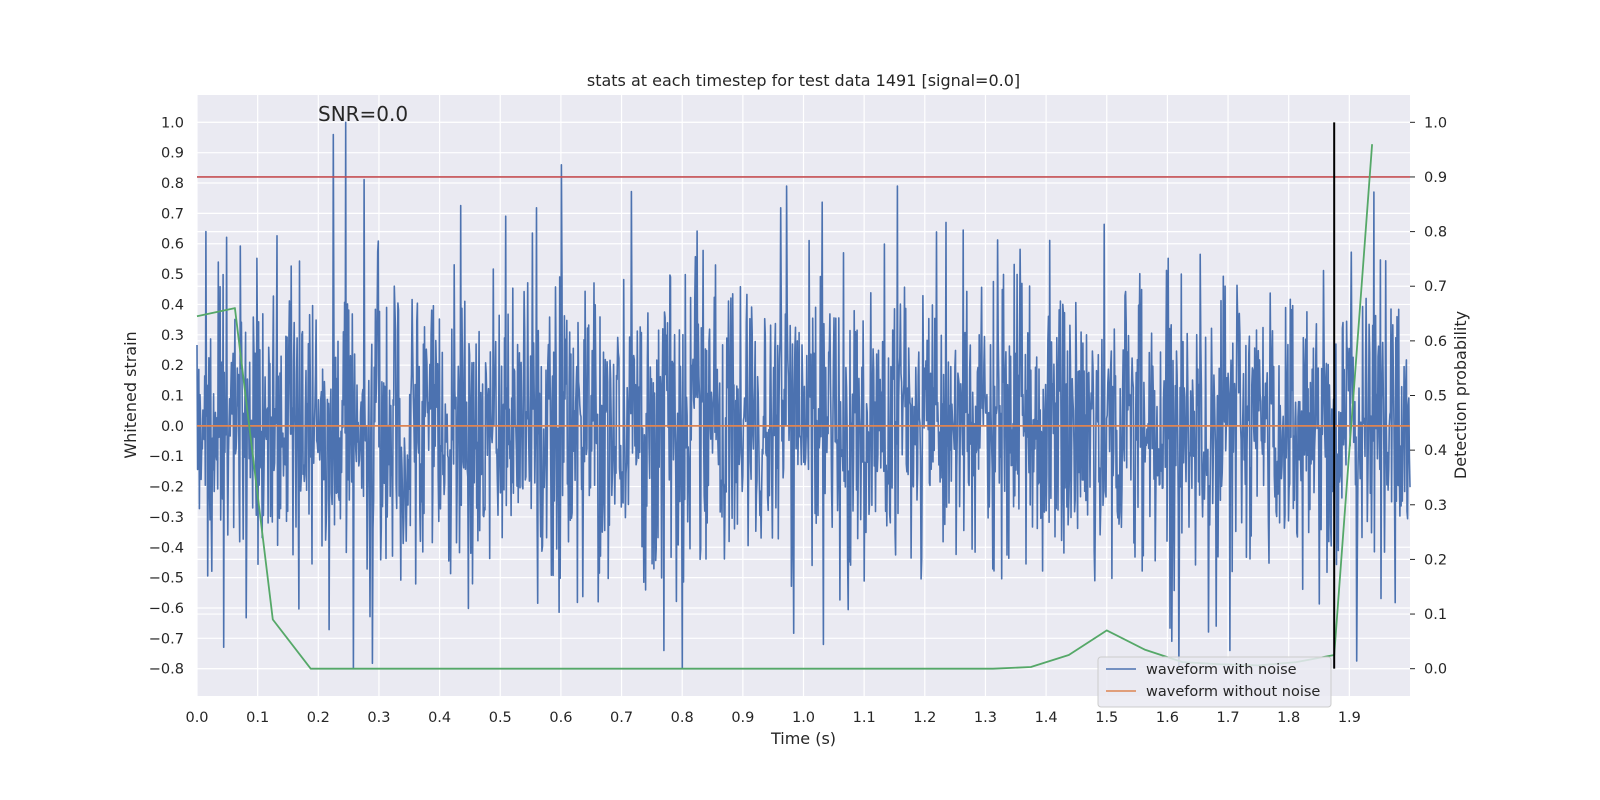 Image resolution: width=1600 pixels, height=800 pixels. Describe the element at coordinates (1460, 395) in the screenshot. I see `y2-axis-label: Detection probability` at that location.